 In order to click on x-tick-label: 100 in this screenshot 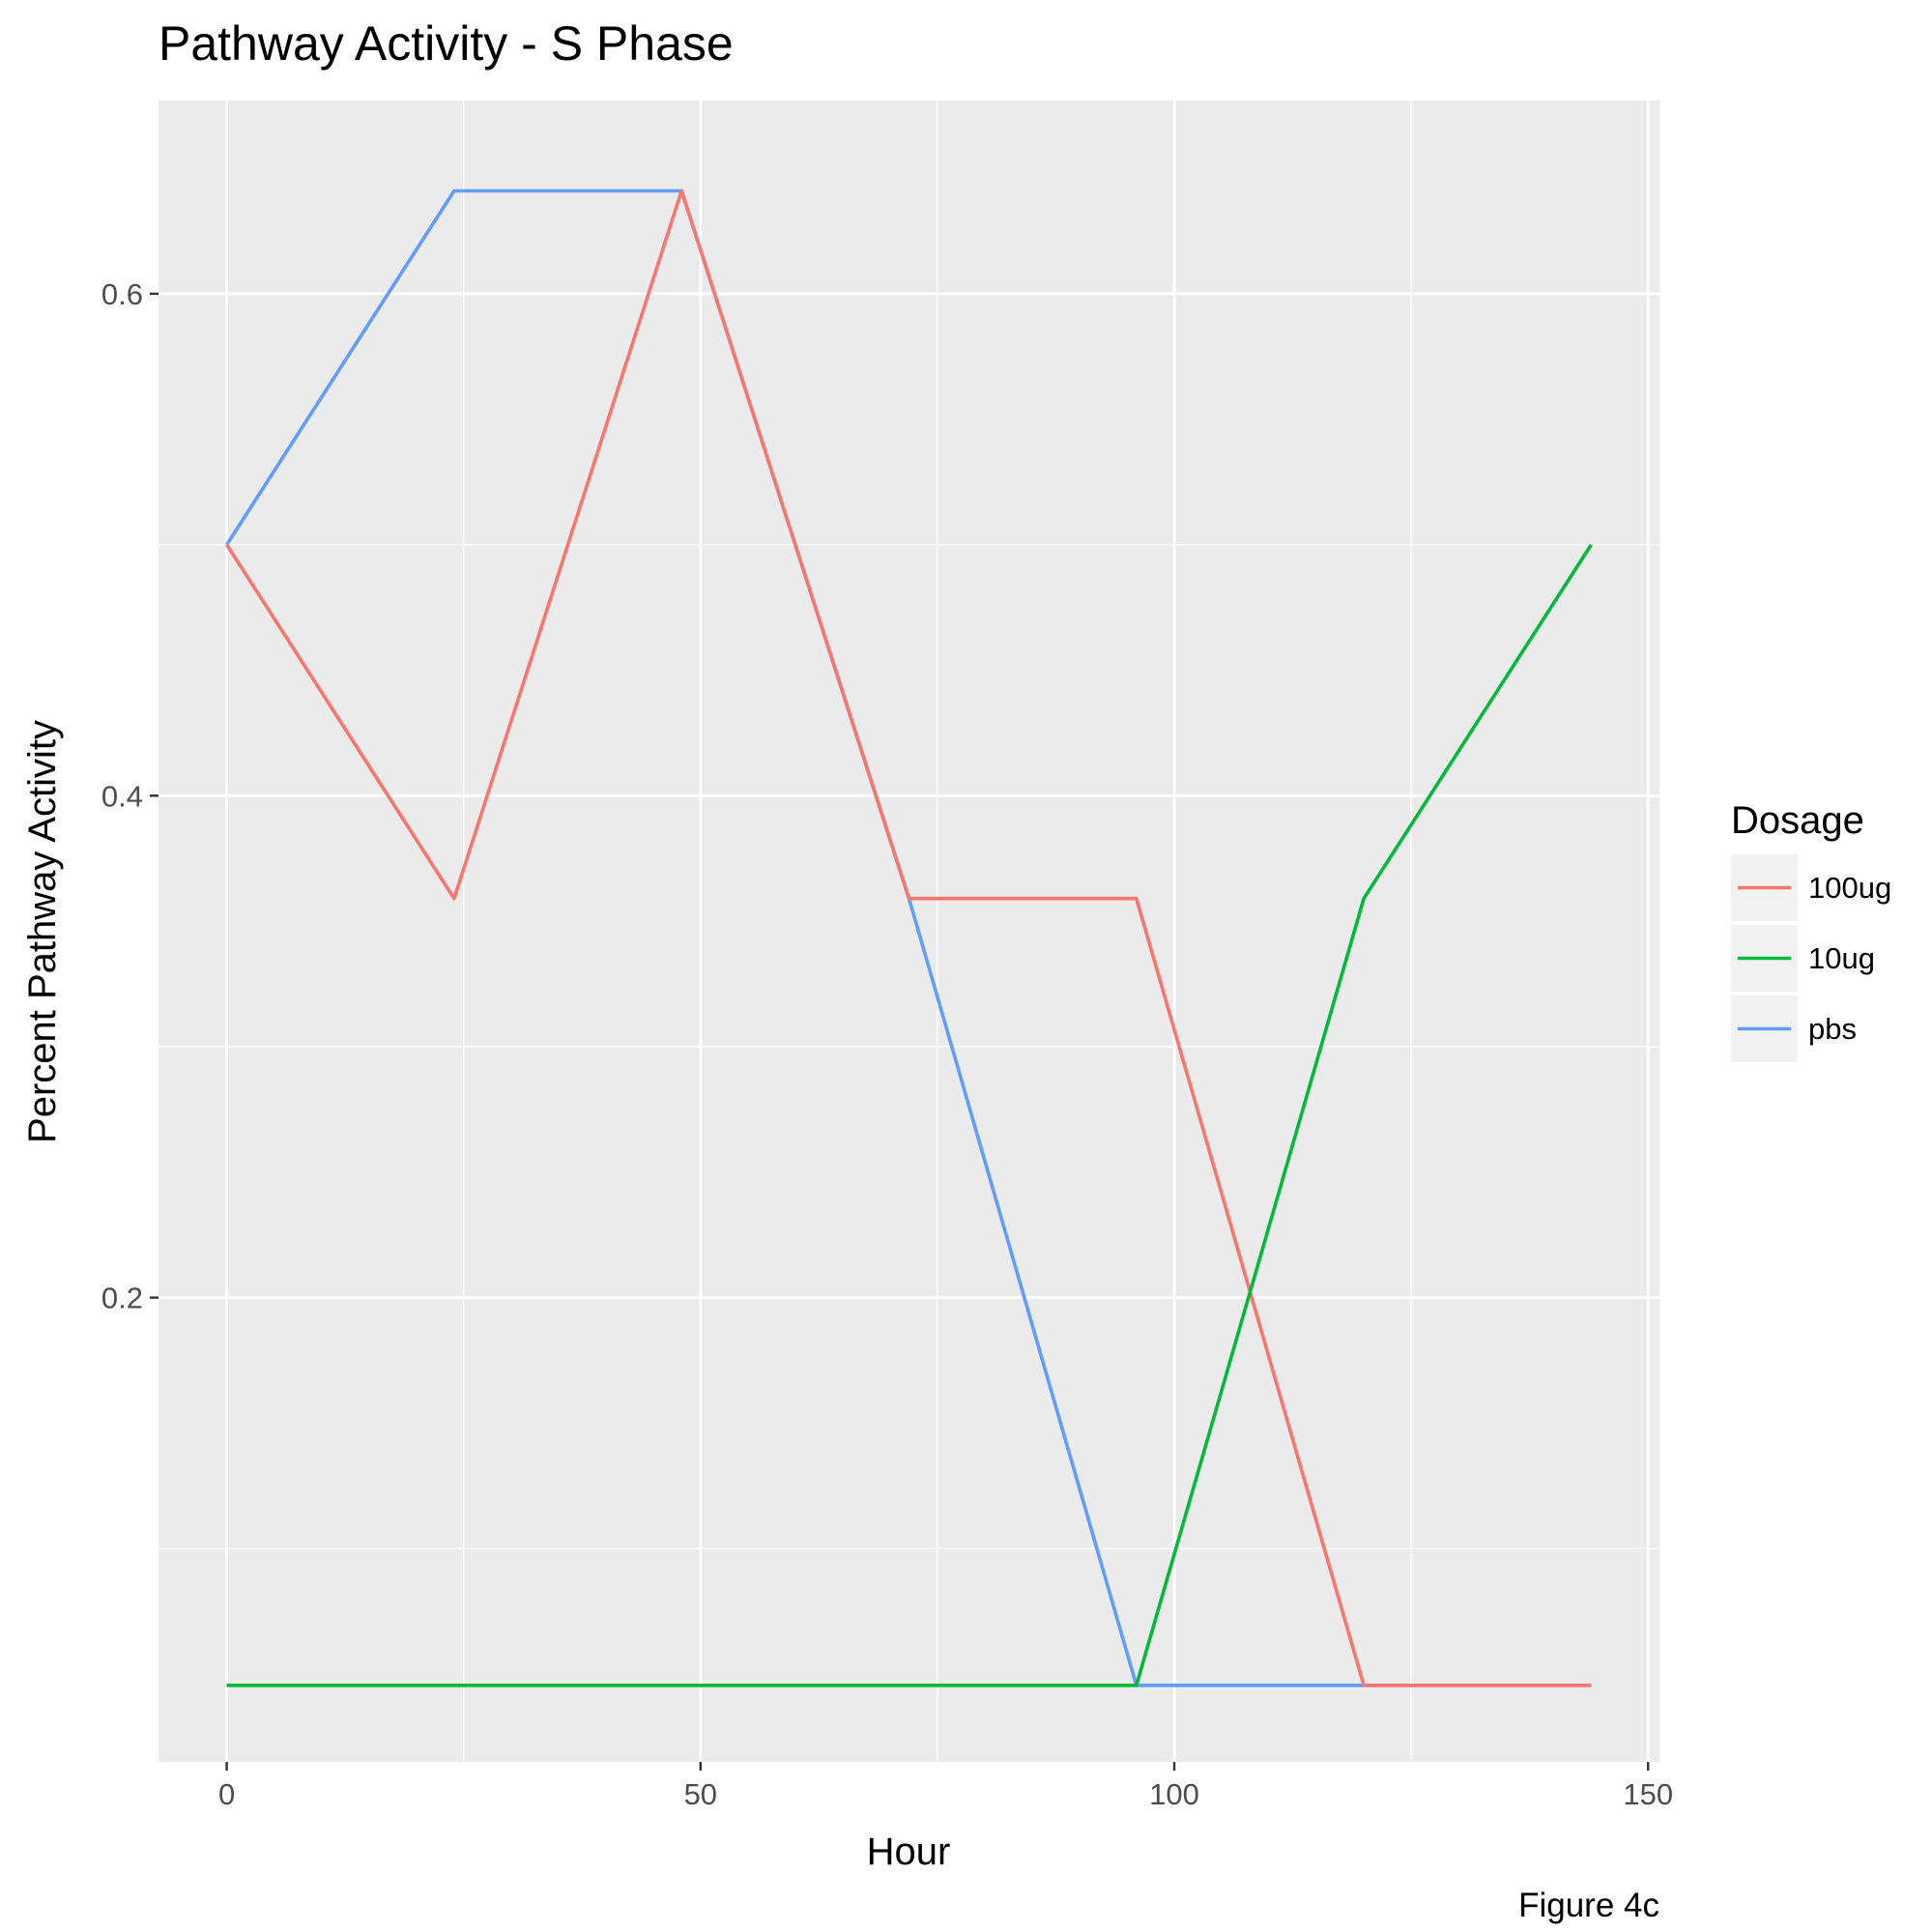, I will do `click(1174, 1794)`.